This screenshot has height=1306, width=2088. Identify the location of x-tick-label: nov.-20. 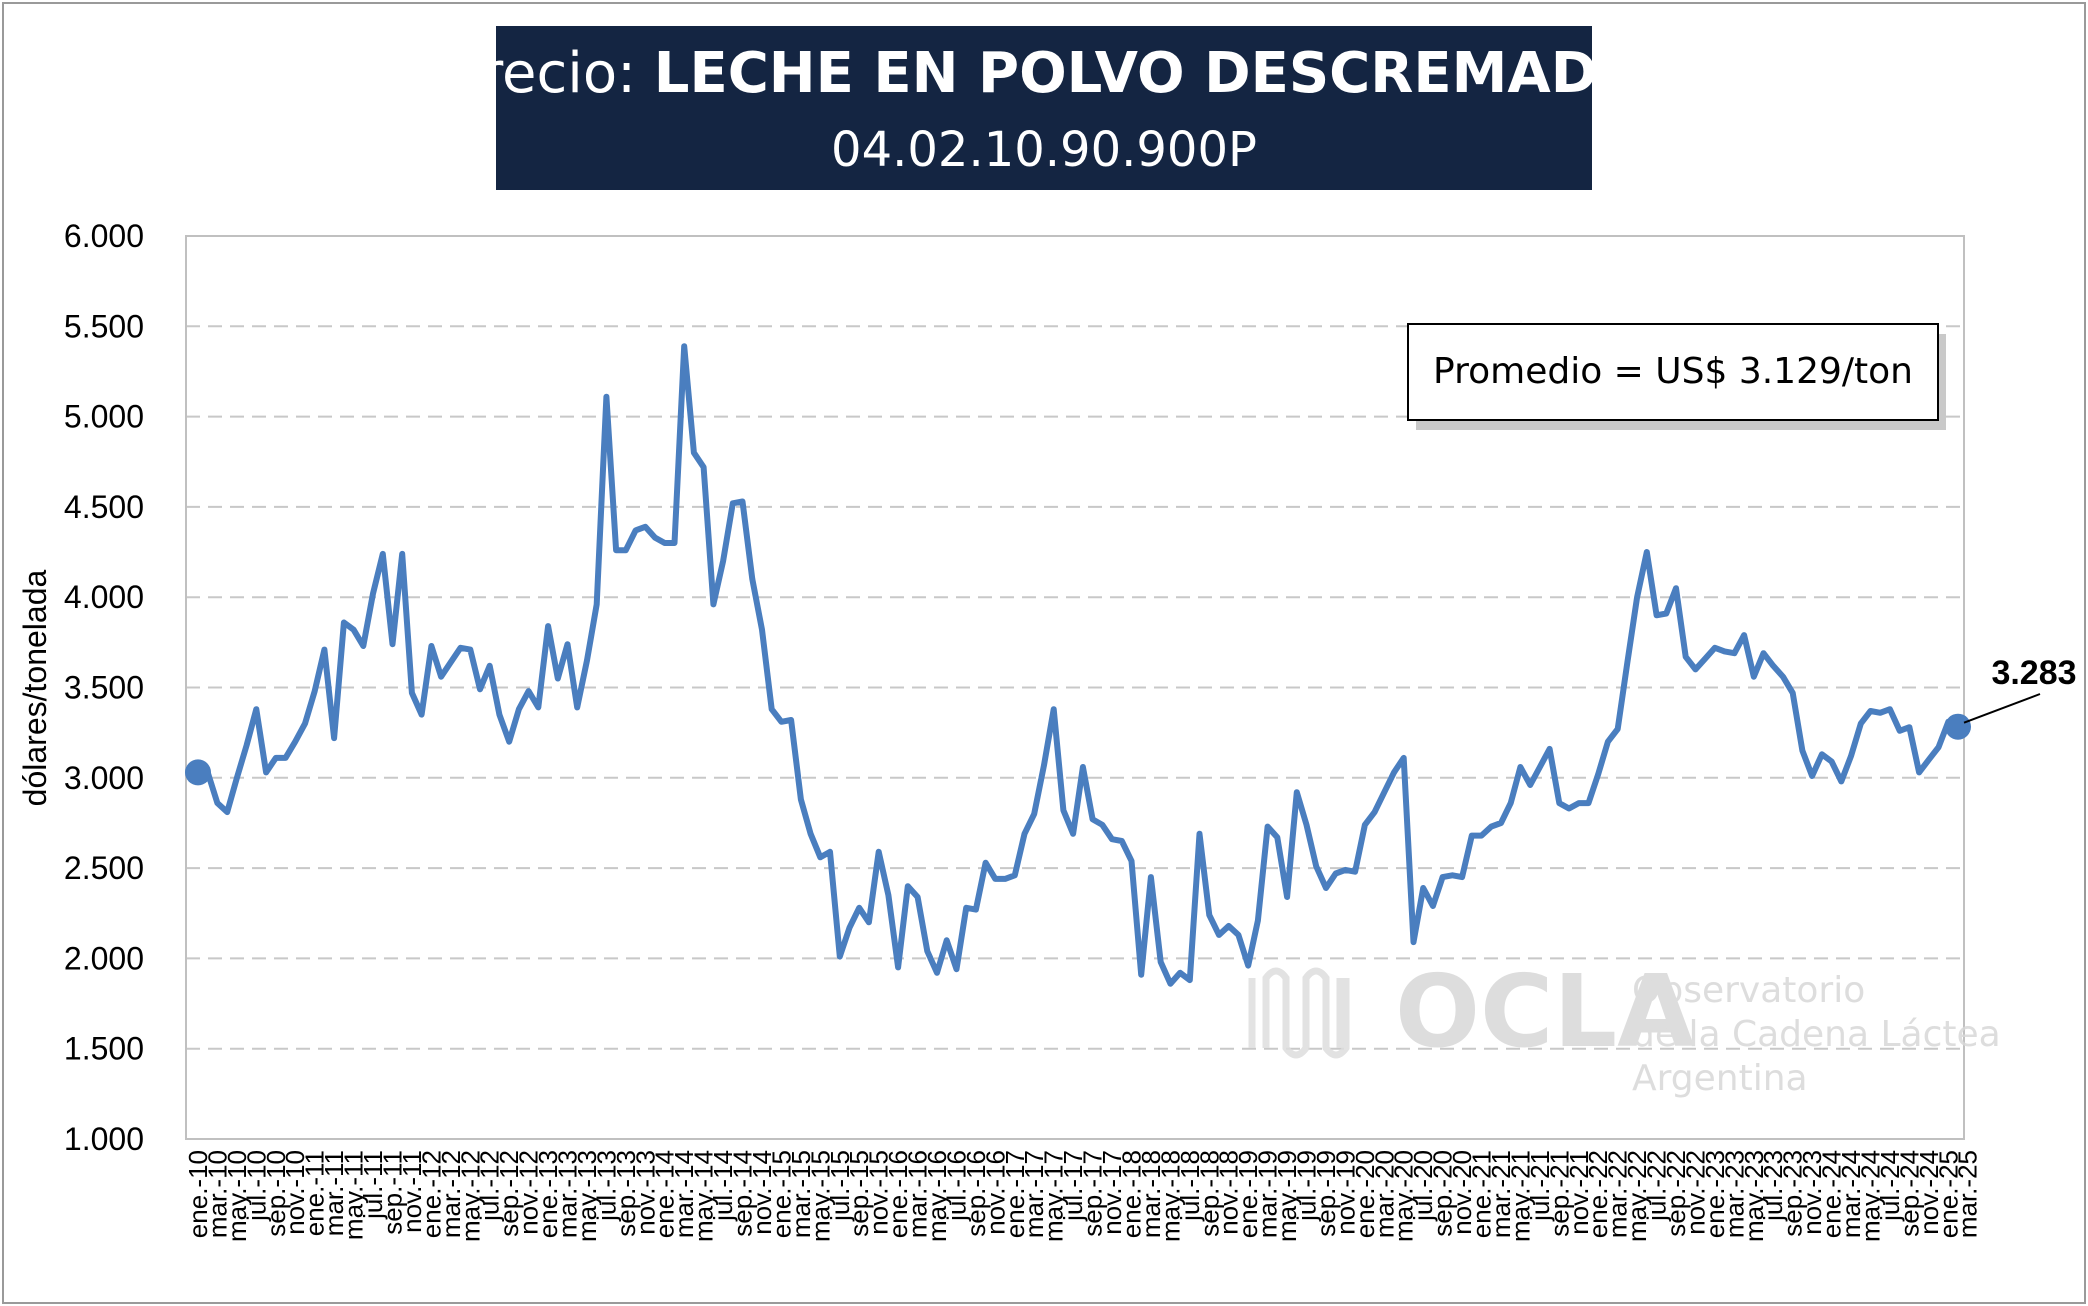
(1462, 1192).